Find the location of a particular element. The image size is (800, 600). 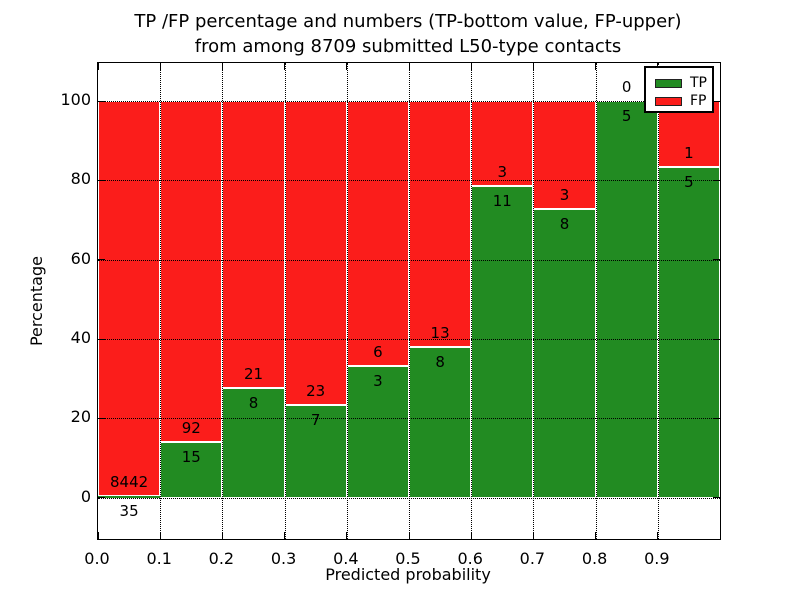

tick-x-bottom-0.5 is located at coordinates (409, 535).